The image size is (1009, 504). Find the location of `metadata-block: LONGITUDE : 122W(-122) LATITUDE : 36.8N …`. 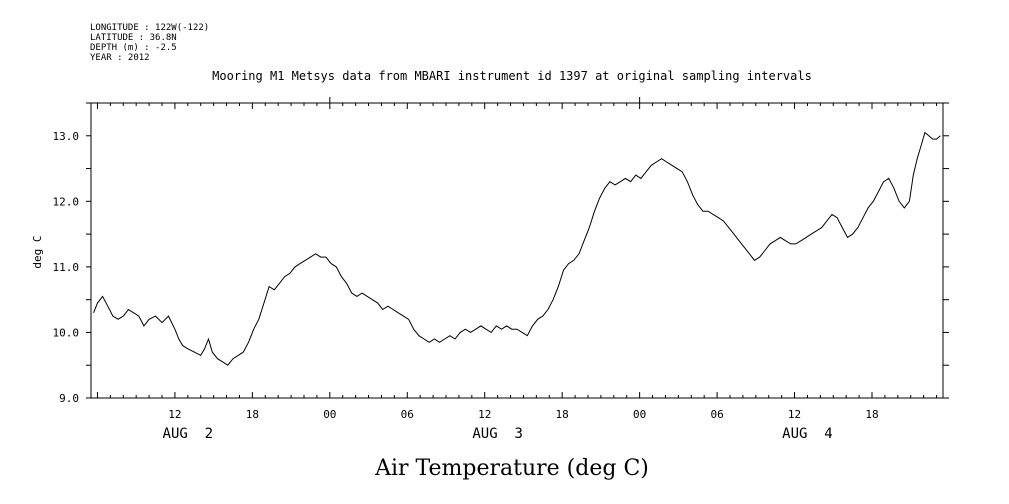

metadata-block: LONGITUDE : 122W(-122) LATITUDE : 36.8N … is located at coordinates (149, 43).